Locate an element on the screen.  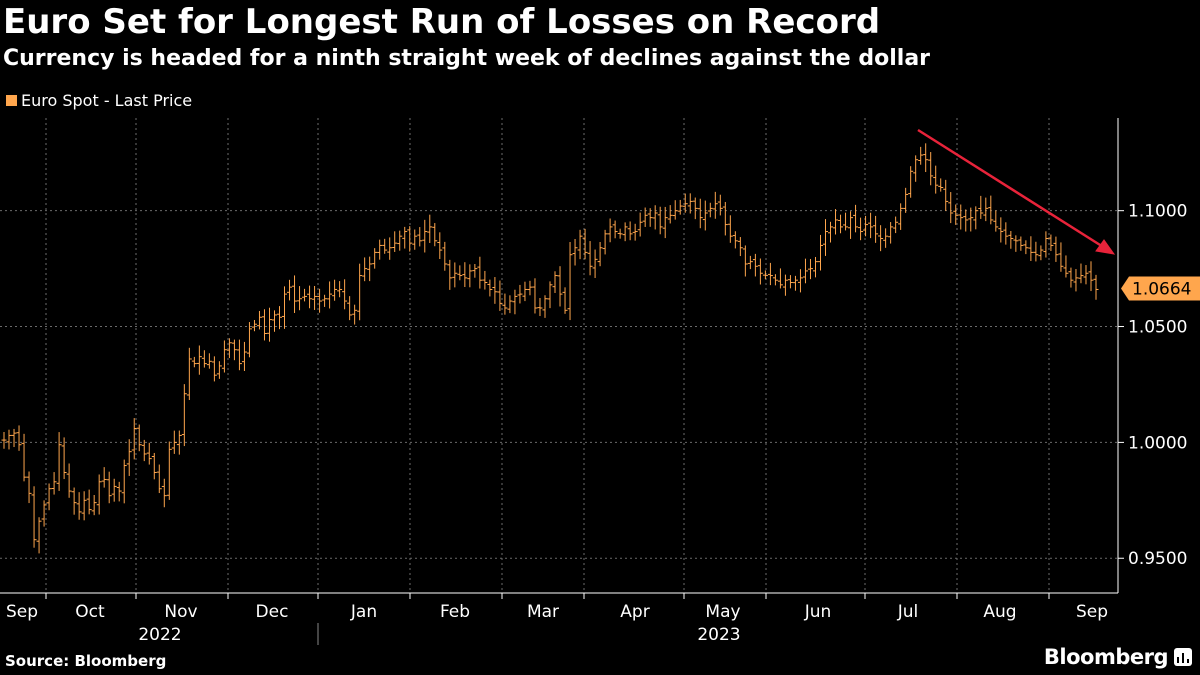
x-tick-label: May is located at coordinates (722, 612).